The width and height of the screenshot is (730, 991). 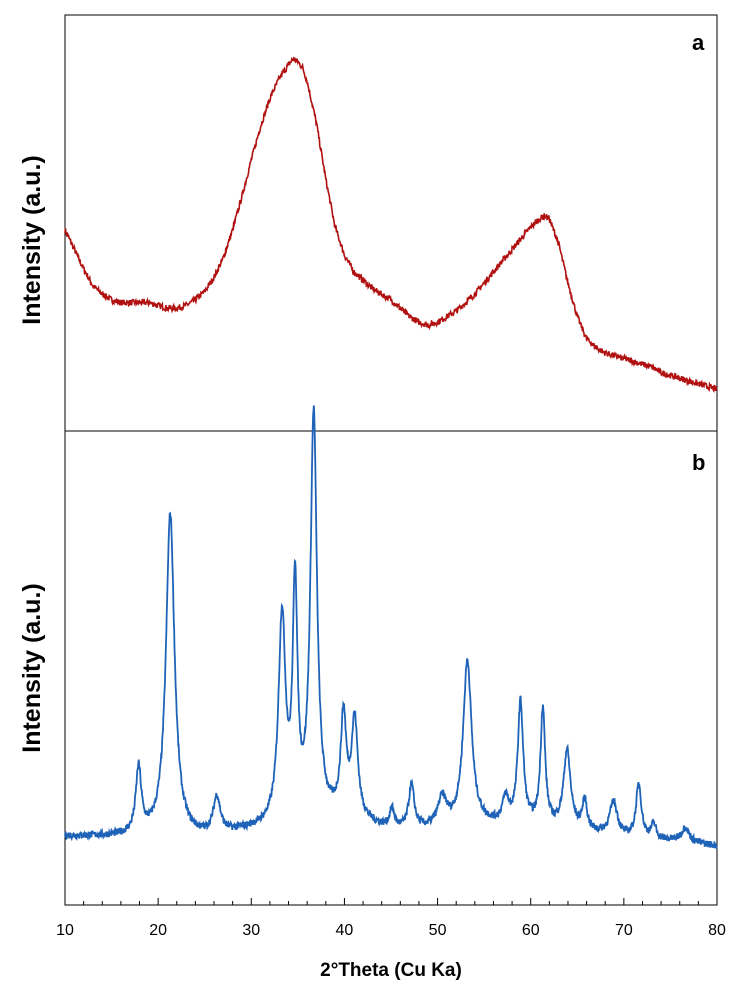 I want to click on panel-a-ylabel: Intensity (a.u.), so click(x=32, y=239).